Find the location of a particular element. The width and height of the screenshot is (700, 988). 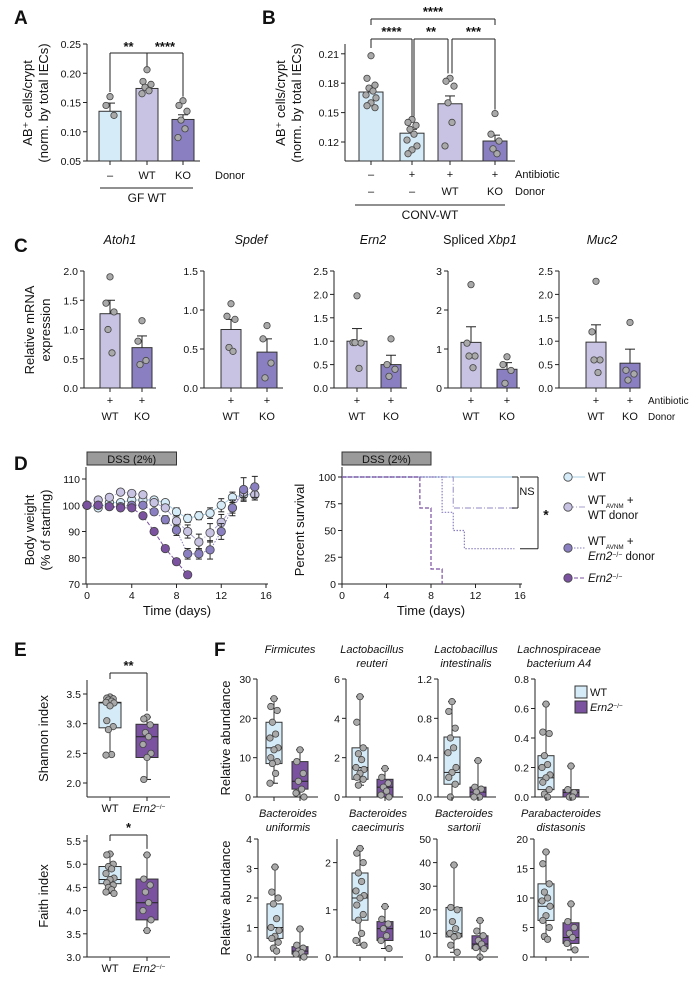

panel-label: A is located at coordinates (21, 18).